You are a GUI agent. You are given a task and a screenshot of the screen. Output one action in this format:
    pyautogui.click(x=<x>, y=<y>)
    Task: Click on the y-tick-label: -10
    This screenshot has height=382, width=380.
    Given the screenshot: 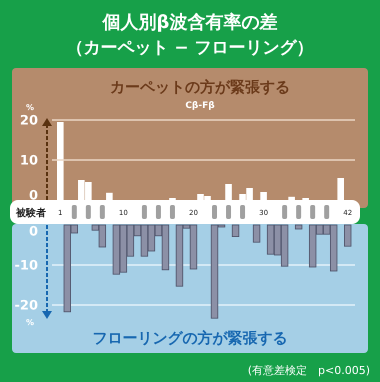 What is the action you would take?
    pyautogui.click(x=26, y=266)
    